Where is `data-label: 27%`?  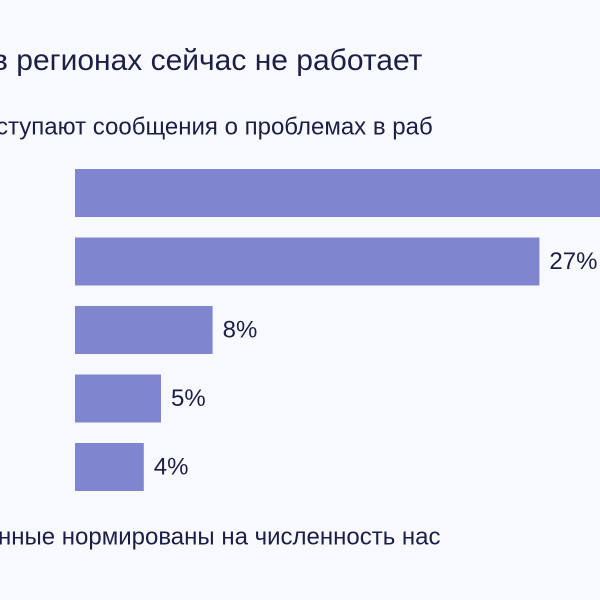
data-label: 27% is located at coordinates (573, 261).